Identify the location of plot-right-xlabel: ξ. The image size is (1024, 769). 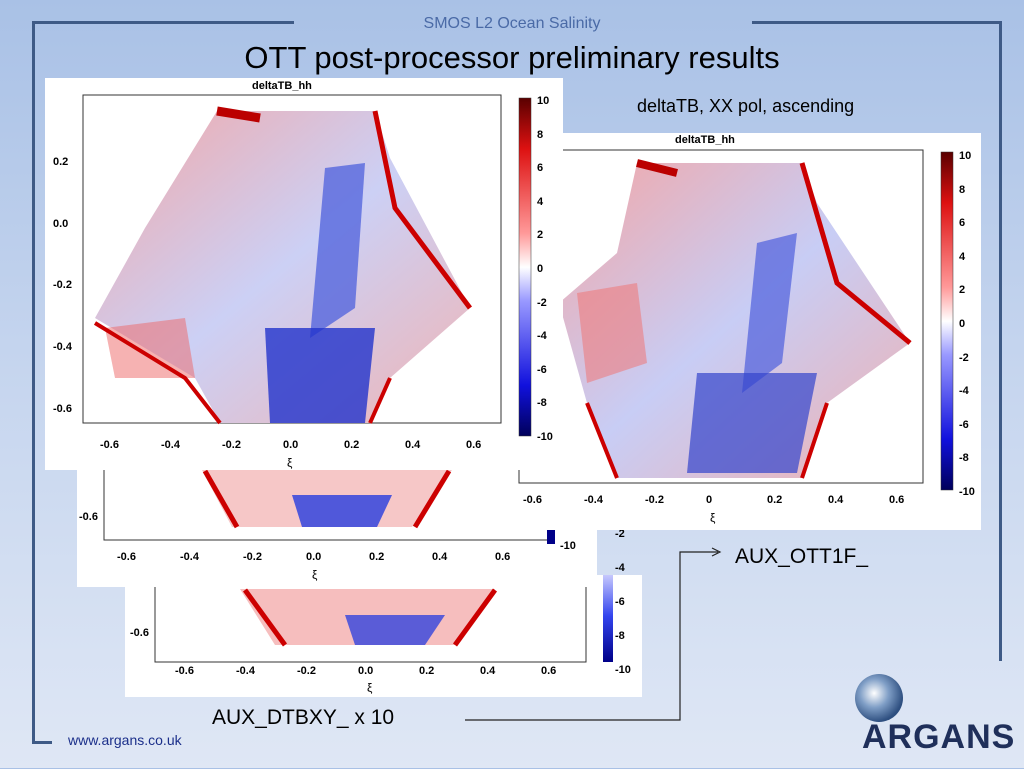
(713, 518).